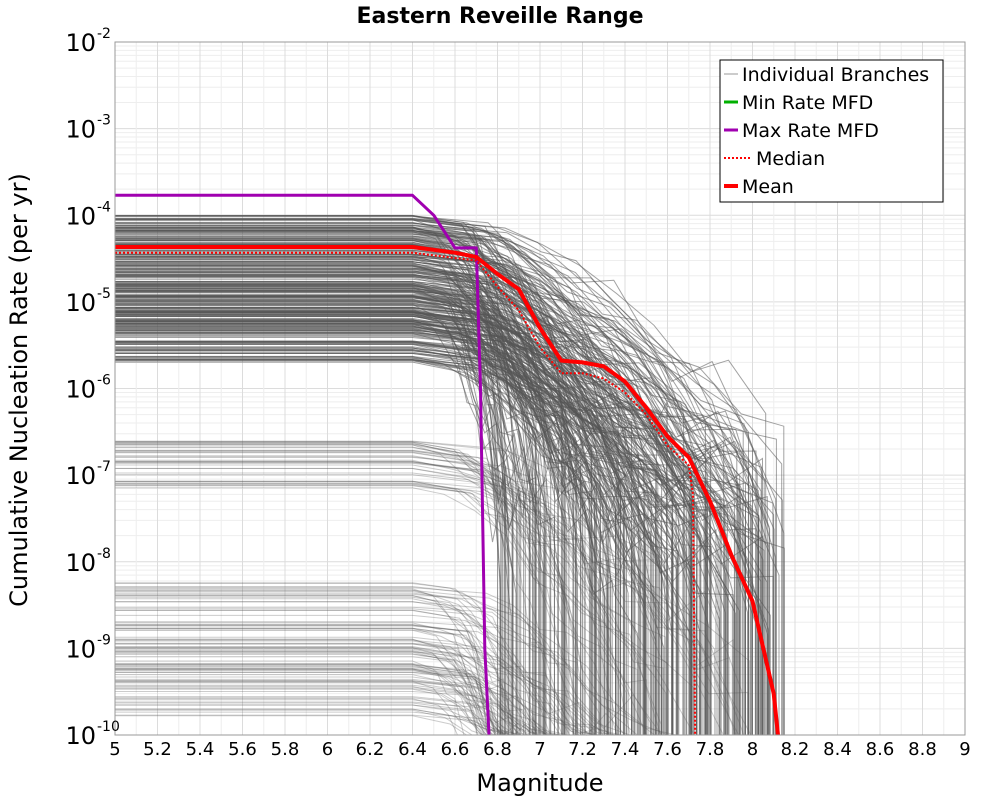 The width and height of the screenshot is (1000, 800). Describe the element at coordinates (104, 640) in the screenshot. I see `y-tick-exponent: -9` at that location.